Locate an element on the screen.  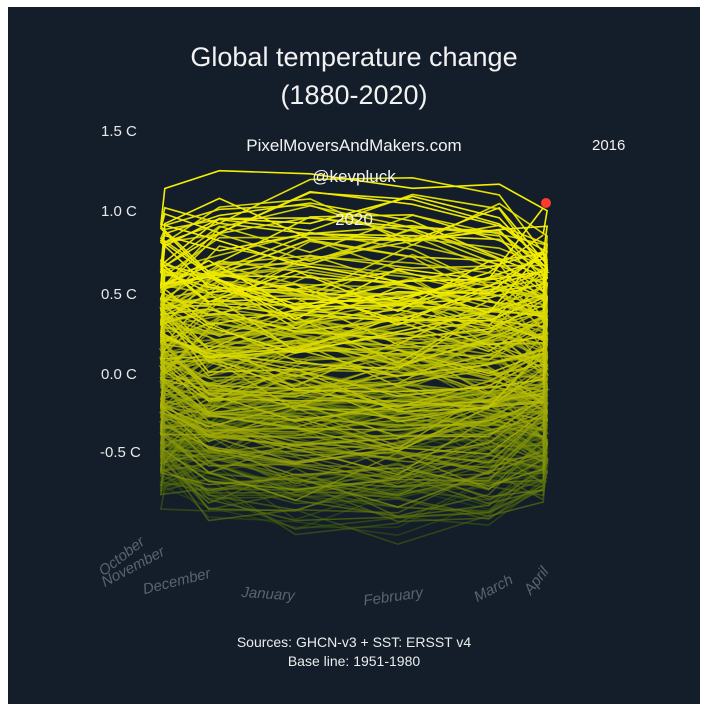
month-label: February is located at coordinates (393, 596).